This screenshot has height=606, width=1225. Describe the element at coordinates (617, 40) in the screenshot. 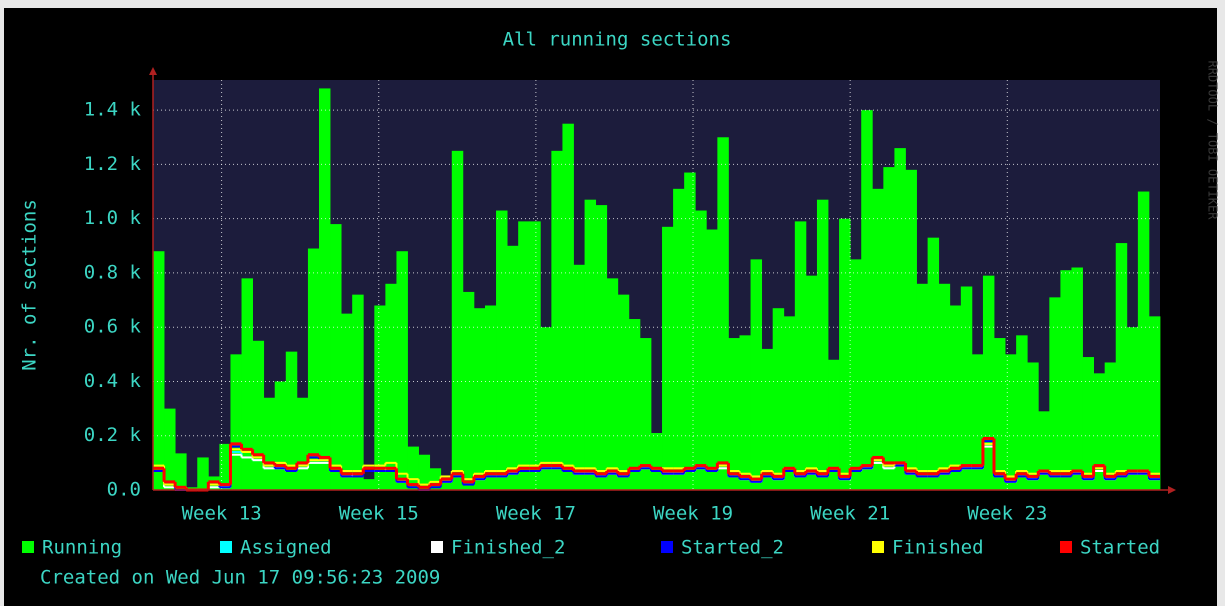

I see `chart-title: All running sections` at that location.